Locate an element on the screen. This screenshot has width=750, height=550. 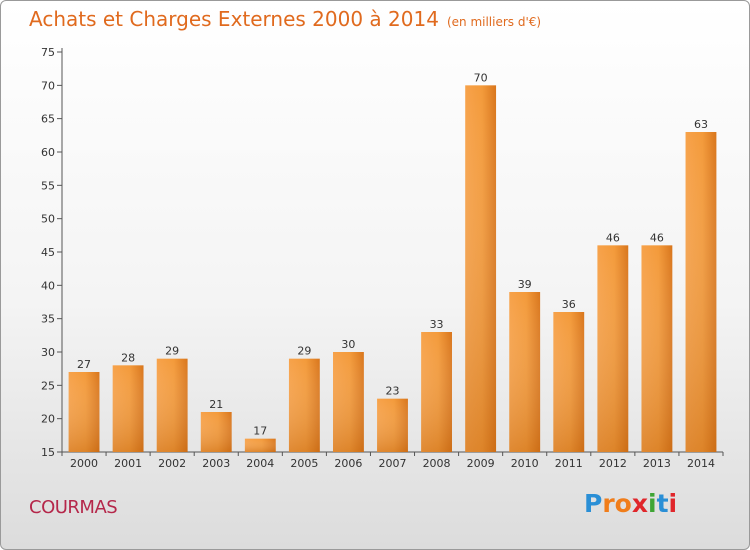
y-tick-label: 15 is located at coordinates (48, 452).